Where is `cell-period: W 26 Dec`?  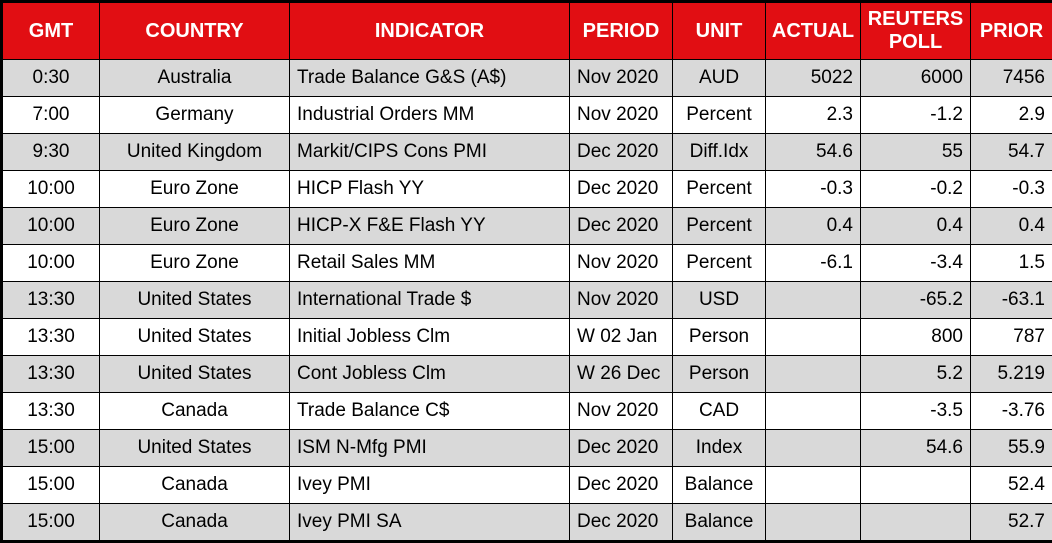
cell-period: W 26 Dec is located at coordinates (621, 373).